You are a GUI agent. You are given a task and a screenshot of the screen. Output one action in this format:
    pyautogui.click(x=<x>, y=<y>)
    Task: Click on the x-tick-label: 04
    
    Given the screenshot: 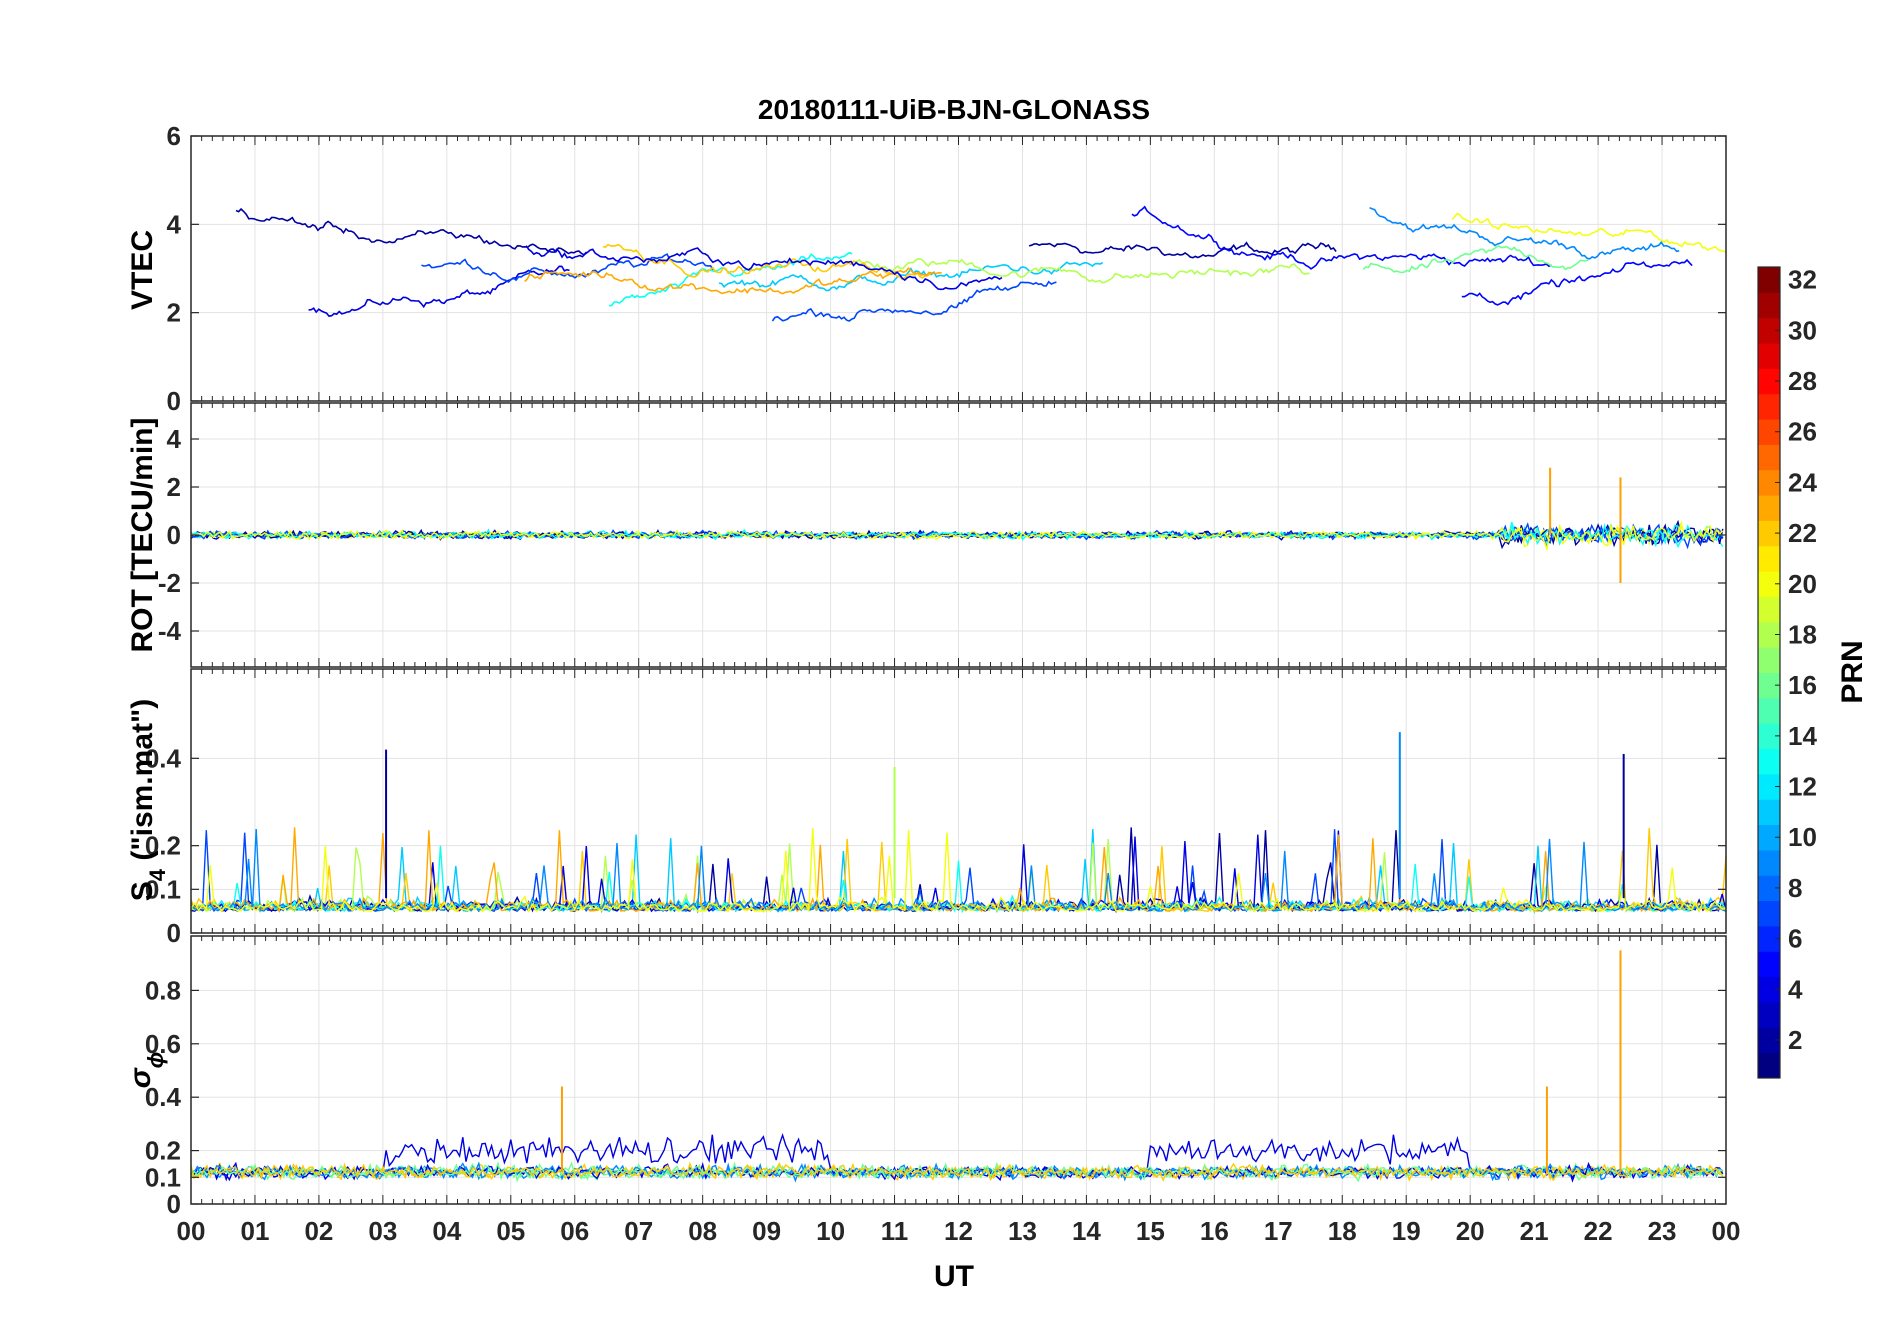 What is the action you would take?
    pyautogui.click(x=446, y=1231)
    